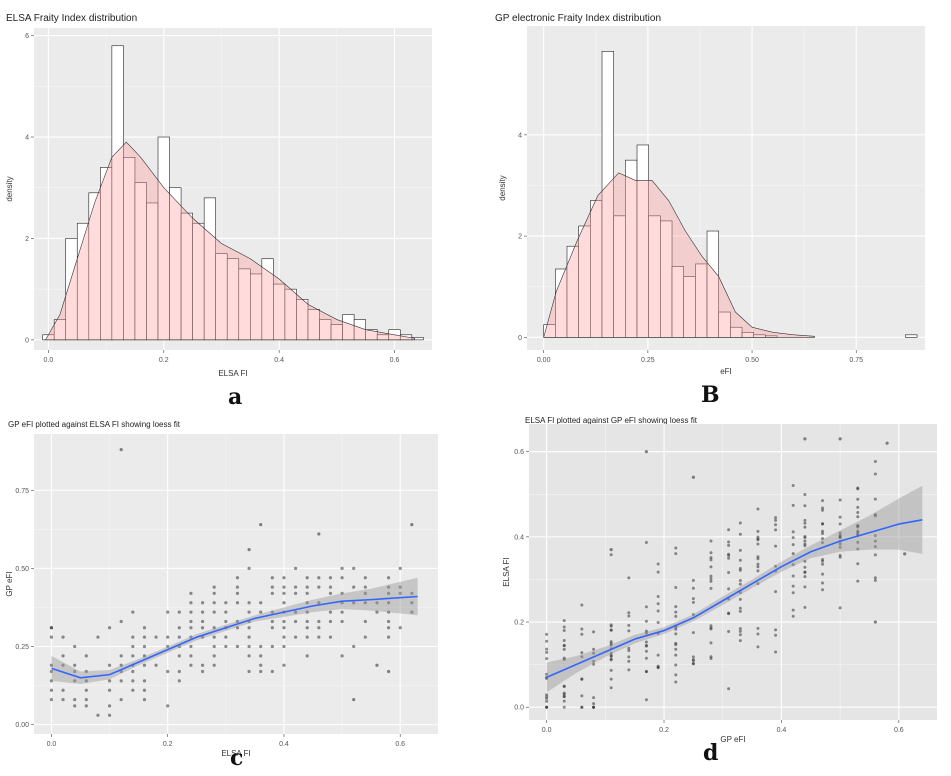  I want to click on density-curve, so click(679, 255).